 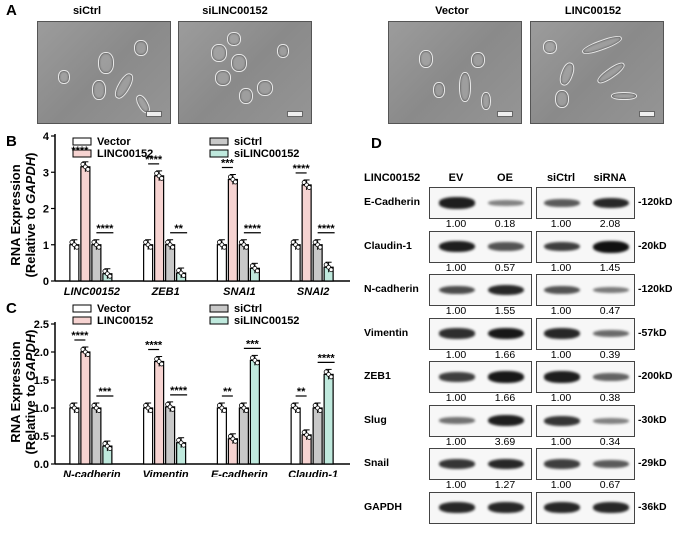 What do you see at coordinates (376, 143) in the screenshot?
I see `panel-d-label: D` at bounding box center [376, 143].